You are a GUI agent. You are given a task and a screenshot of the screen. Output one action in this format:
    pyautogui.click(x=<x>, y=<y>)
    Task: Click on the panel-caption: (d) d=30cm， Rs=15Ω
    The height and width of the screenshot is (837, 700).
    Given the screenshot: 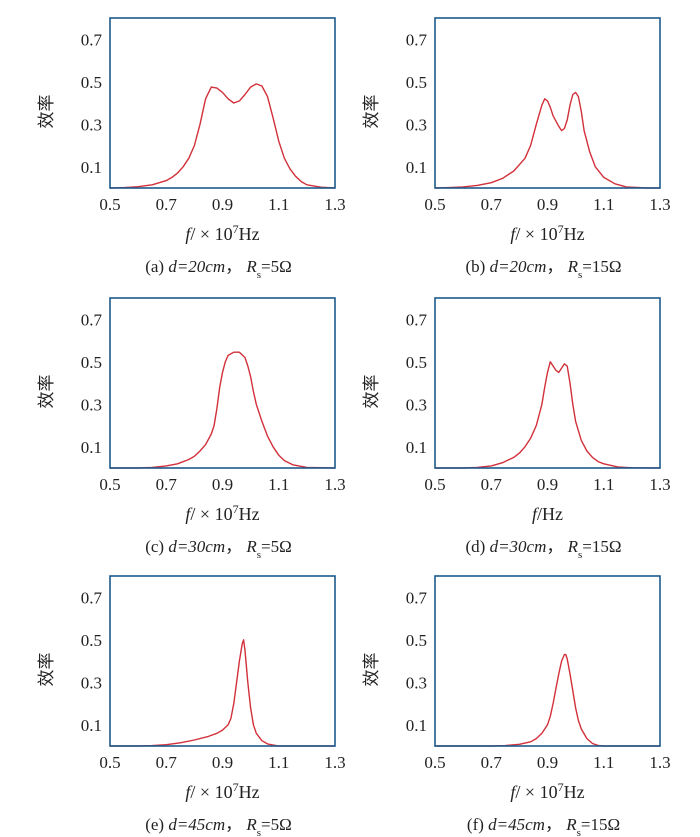 What is the action you would take?
    pyautogui.click(x=543, y=549)
    